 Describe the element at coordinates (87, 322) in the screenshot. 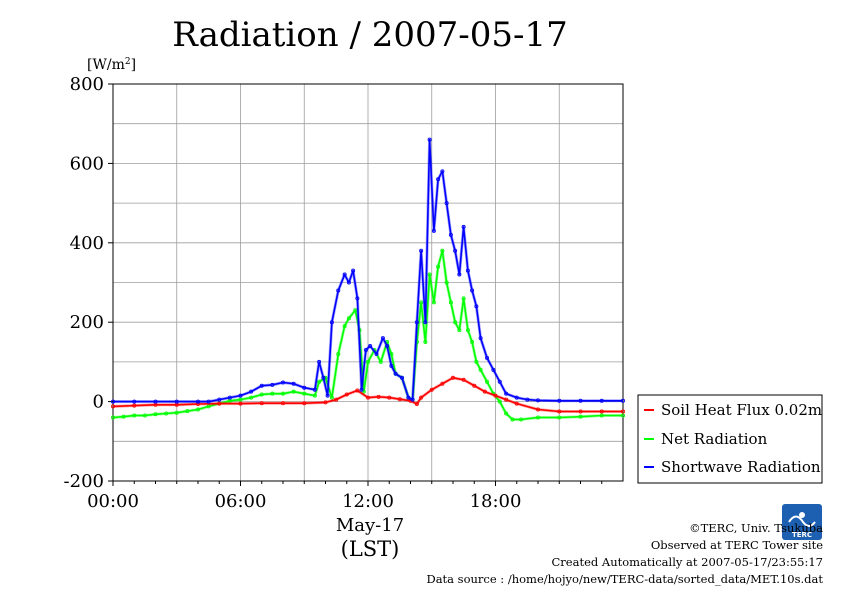

I see `y-tick-label: 200` at that location.